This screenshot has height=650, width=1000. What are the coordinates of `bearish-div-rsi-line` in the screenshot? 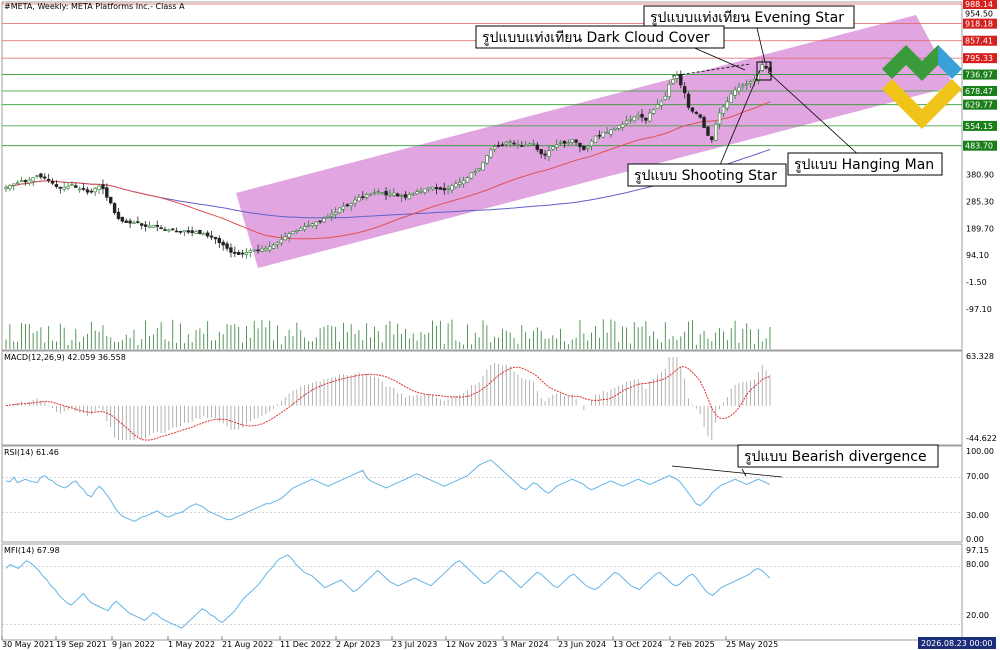 It's located at (727, 471).